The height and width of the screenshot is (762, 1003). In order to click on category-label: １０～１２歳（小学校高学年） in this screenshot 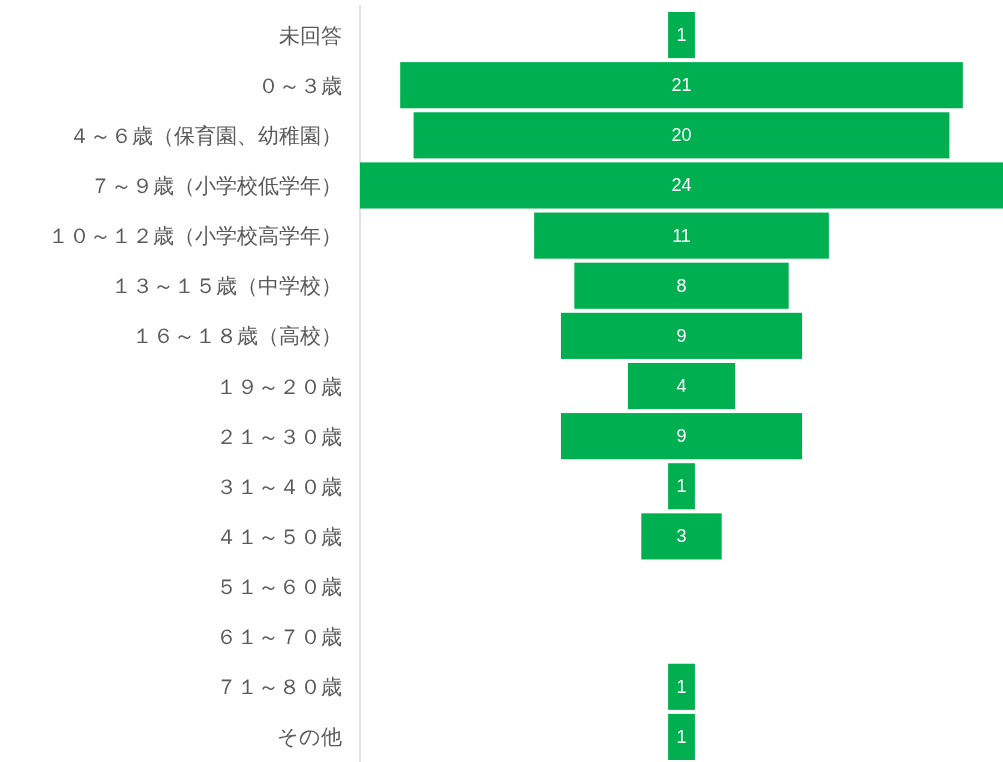, I will do `click(195, 236)`.